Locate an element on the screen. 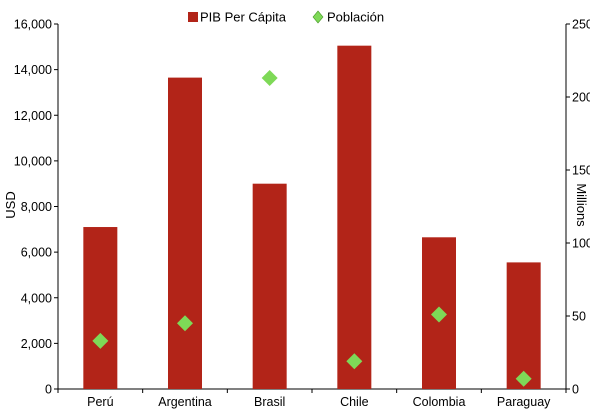  bar-pib-perú is located at coordinates (100, 308).